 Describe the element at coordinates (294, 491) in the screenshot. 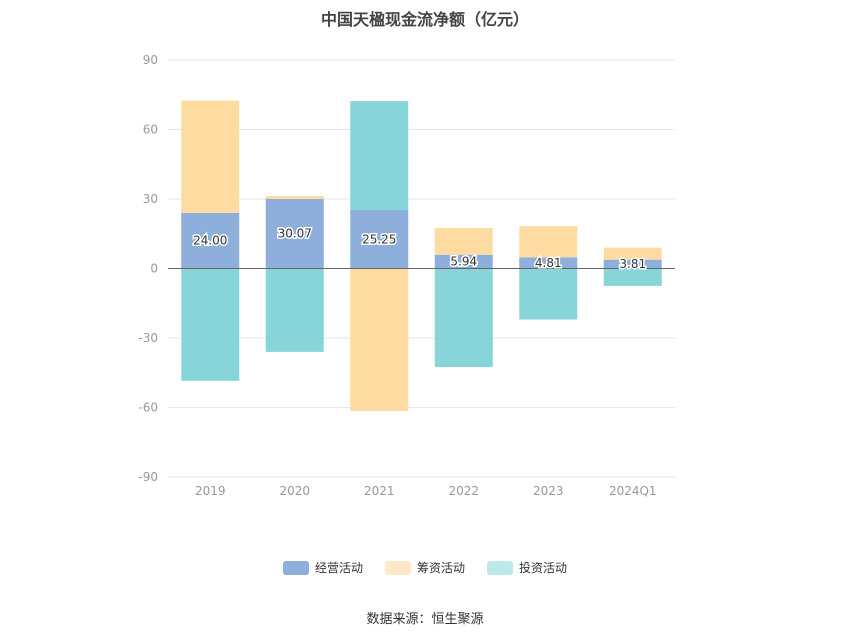

I see `x-tick-label-2020: 2020` at that location.